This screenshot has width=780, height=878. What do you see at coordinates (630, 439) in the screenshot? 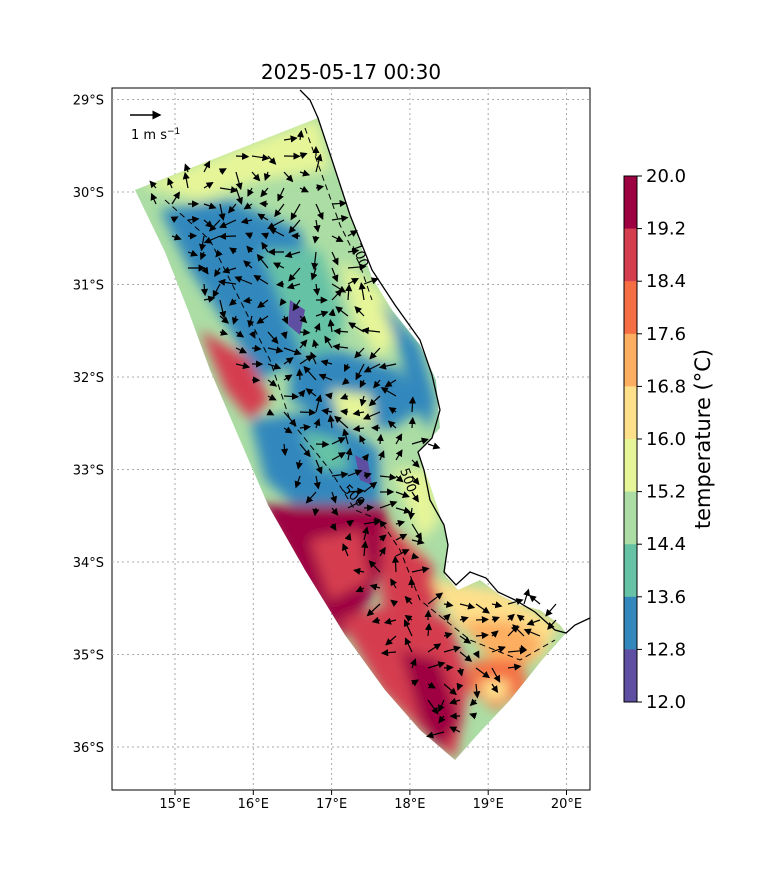
I see `colorbar` at bounding box center [630, 439].